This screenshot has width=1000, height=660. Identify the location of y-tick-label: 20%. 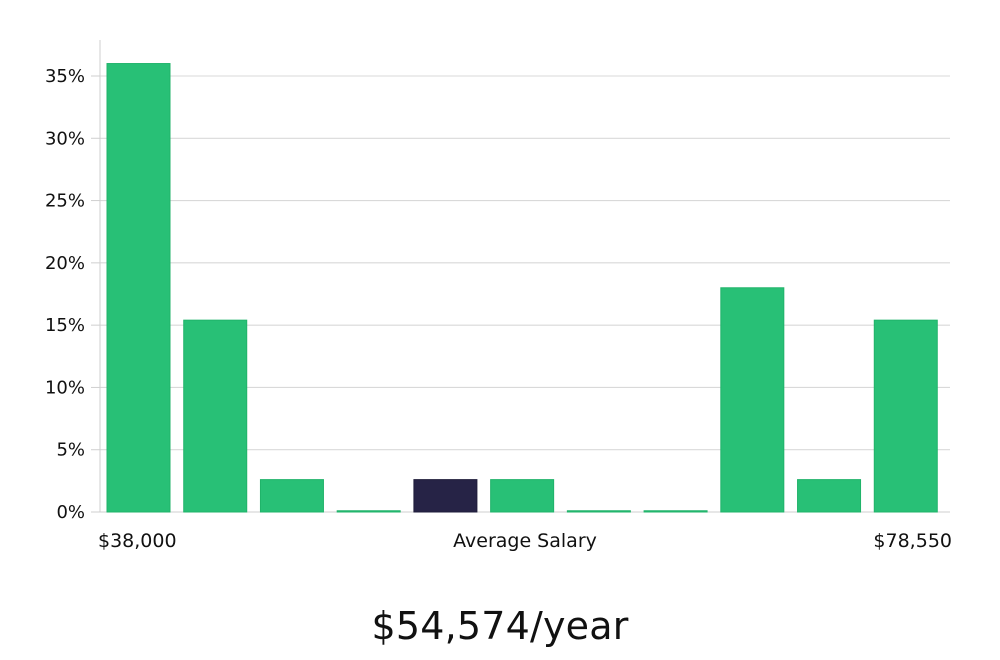
(65, 263).